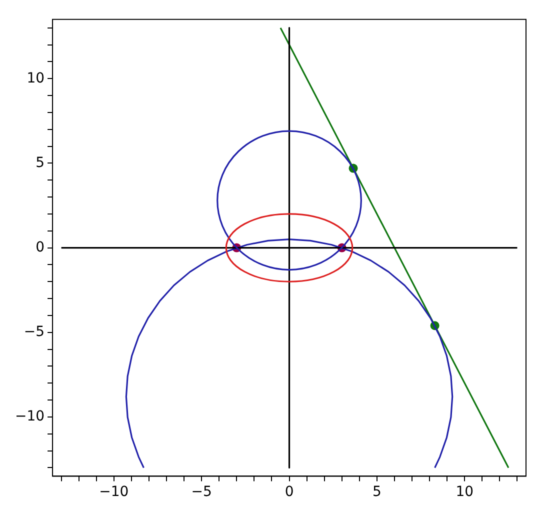 This screenshot has width=540, height=516. What do you see at coordinates (34, 332) in the screenshot?
I see `y-tick-label: −5` at bounding box center [34, 332].